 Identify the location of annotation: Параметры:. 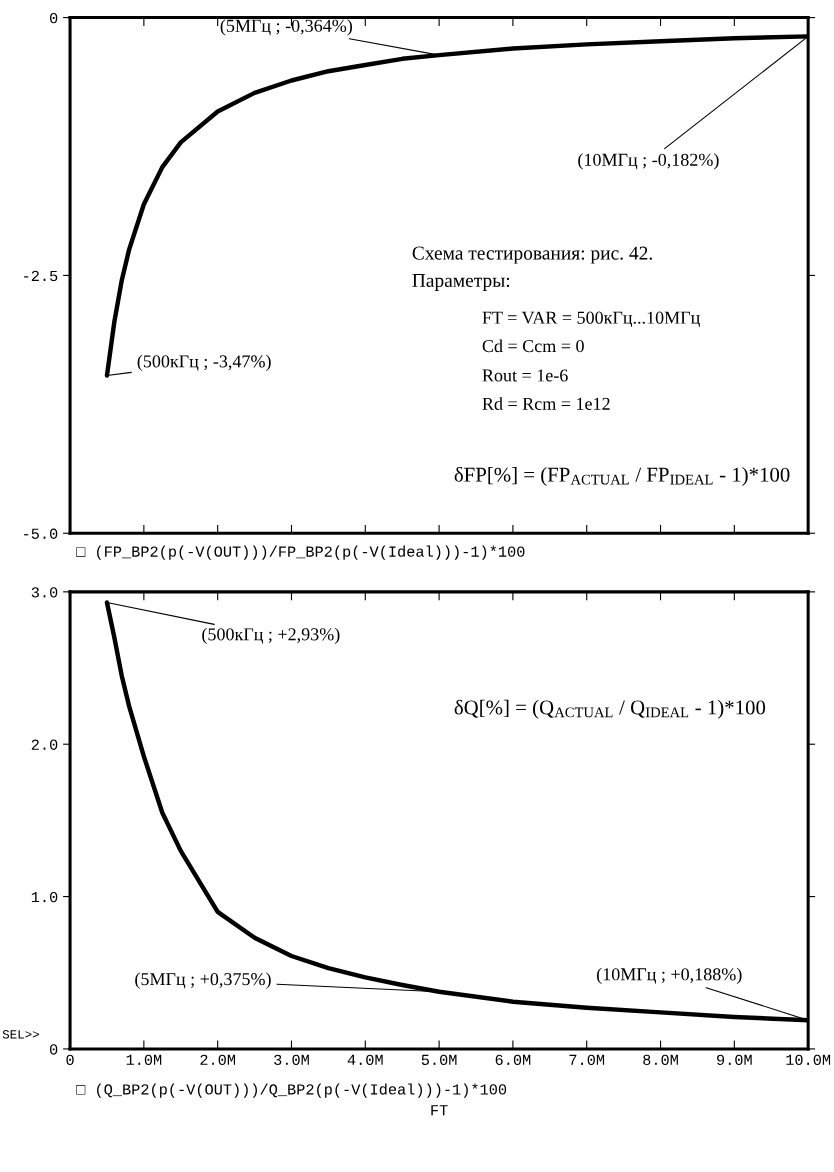
(461, 282).